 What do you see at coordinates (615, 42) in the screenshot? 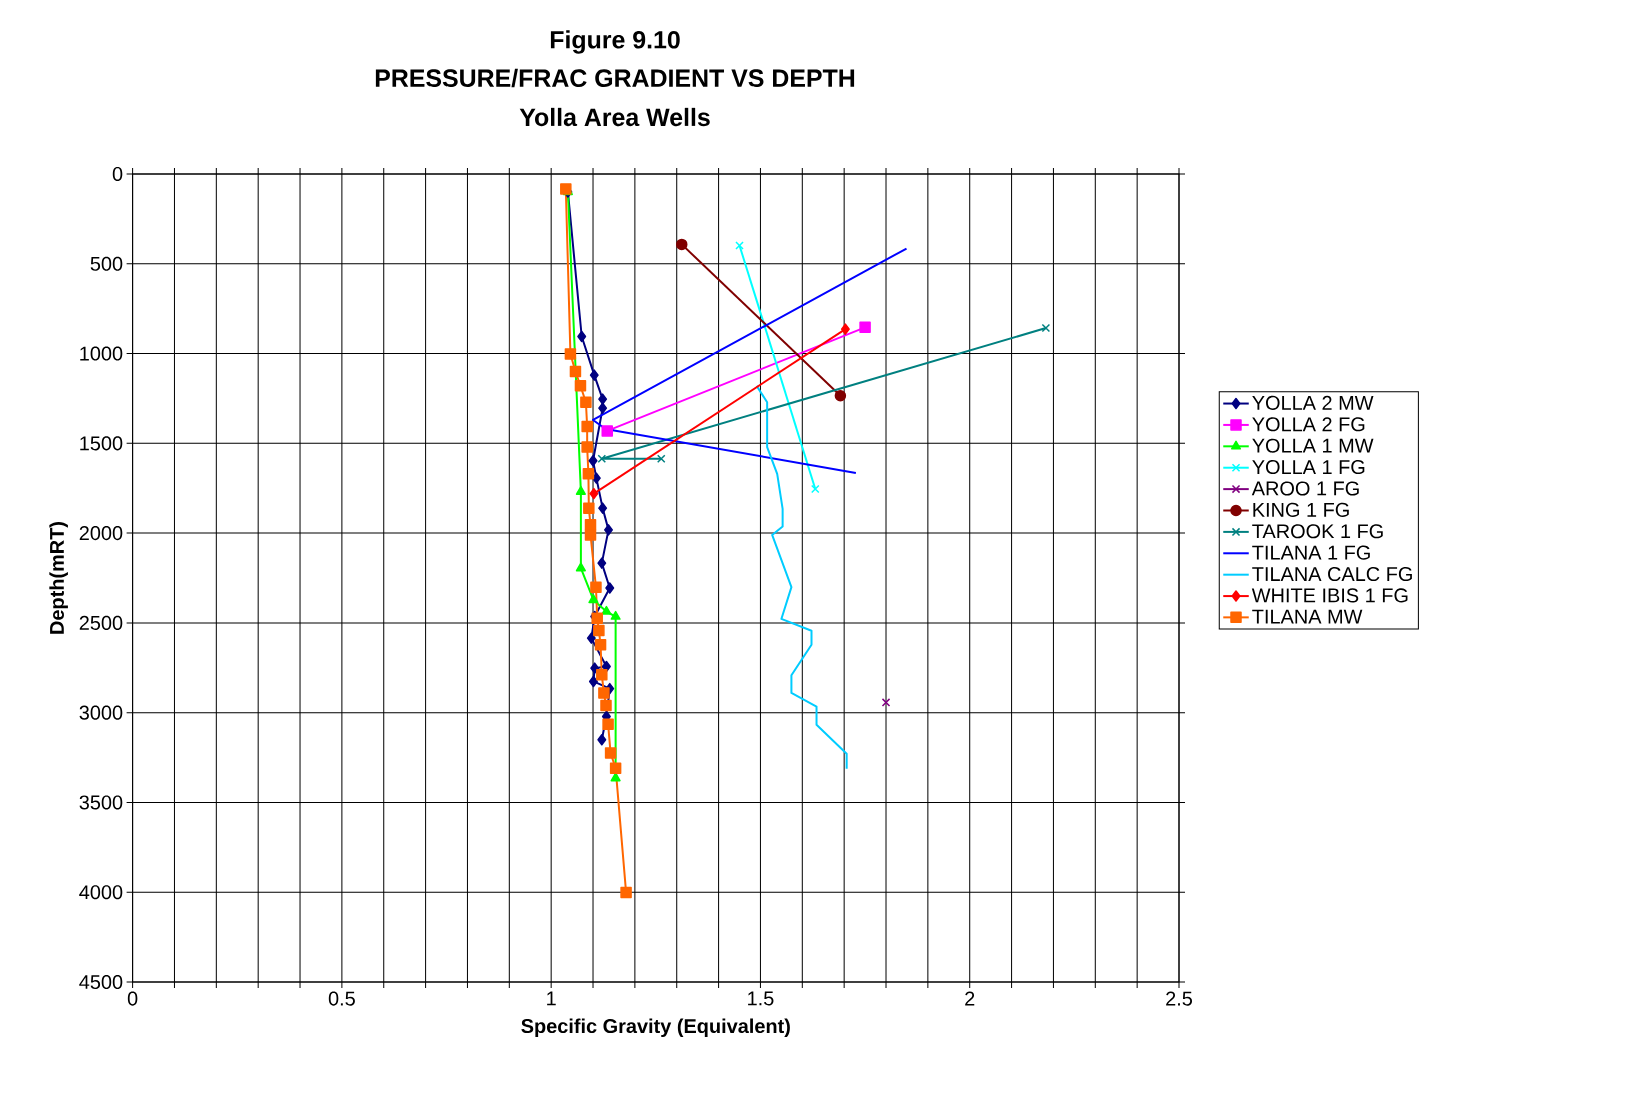
I see `caption: Figure 9.10` at bounding box center [615, 42].